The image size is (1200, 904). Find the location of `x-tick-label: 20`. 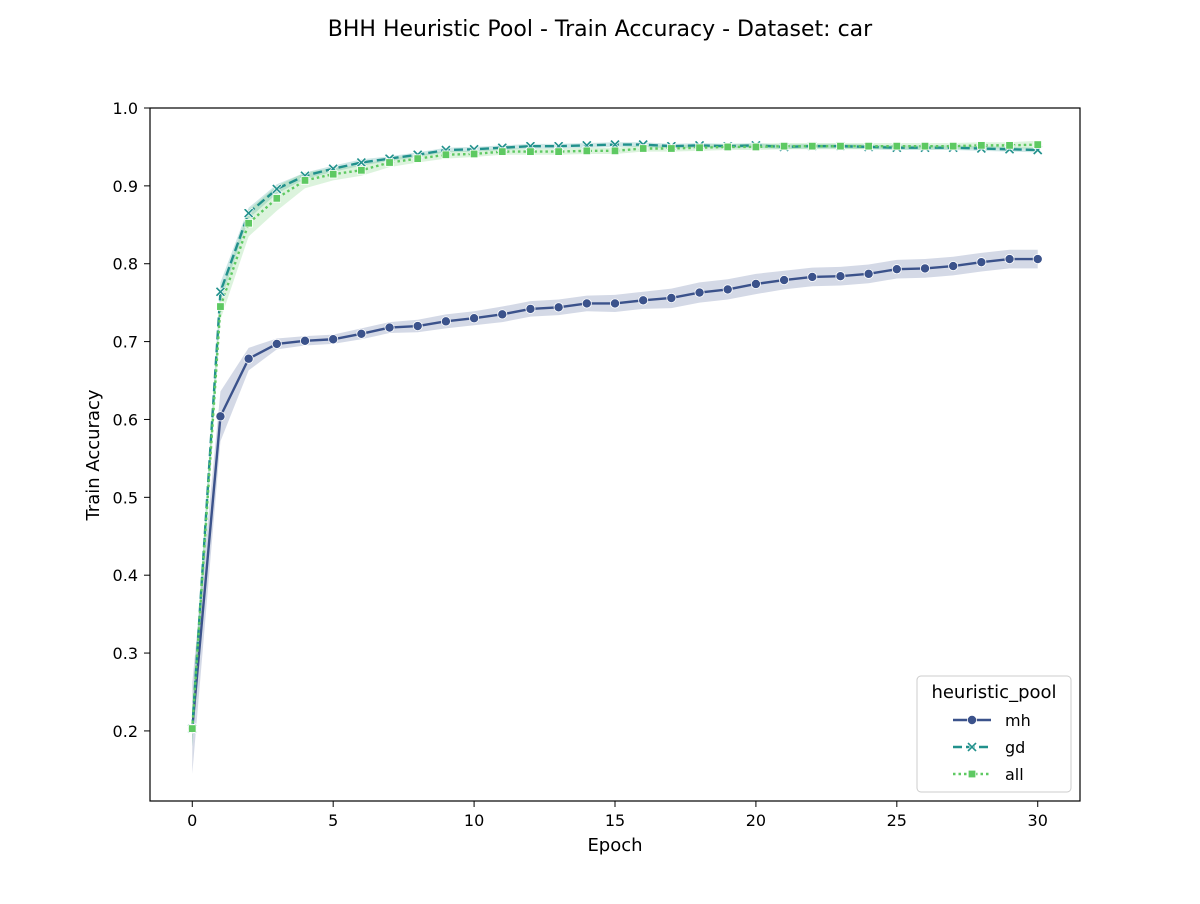

x-tick-label: 20 is located at coordinates (756, 820).